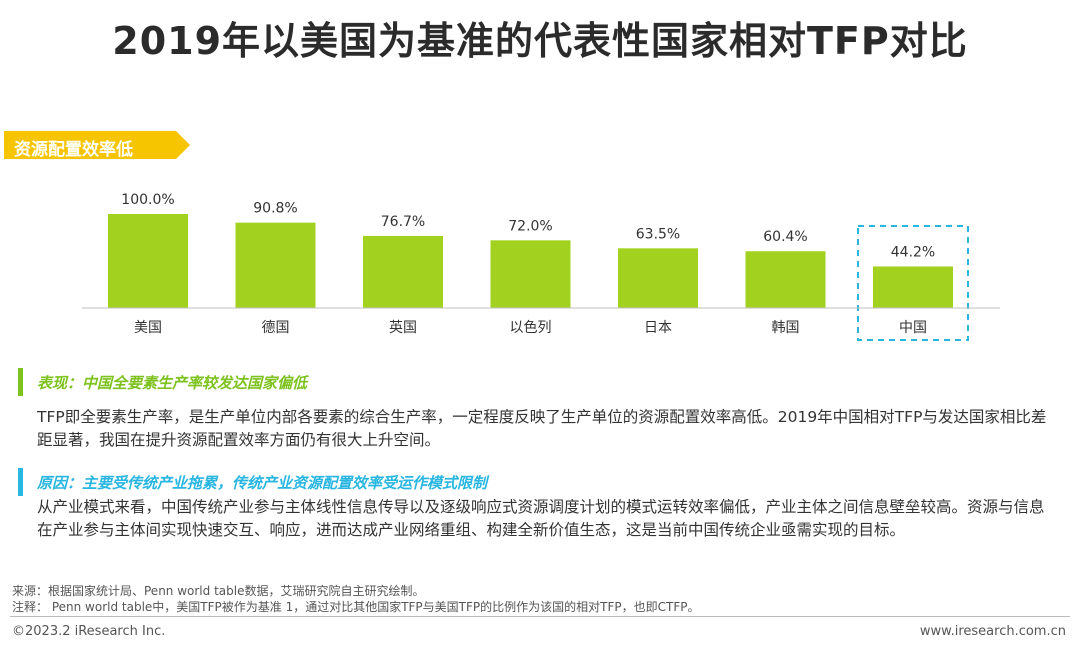 The width and height of the screenshot is (1080, 650). Describe the element at coordinates (992, 631) in the screenshot. I see `website-link: www.iresearch.com.cn` at that location.